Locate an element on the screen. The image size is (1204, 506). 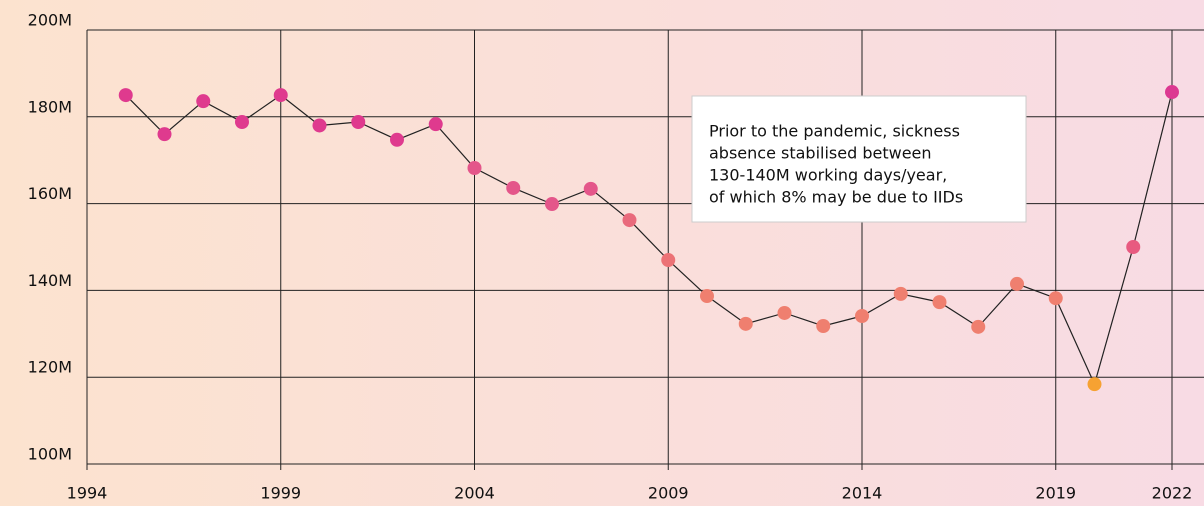
y-tick-label: 100M is located at coordinates (50, 454).